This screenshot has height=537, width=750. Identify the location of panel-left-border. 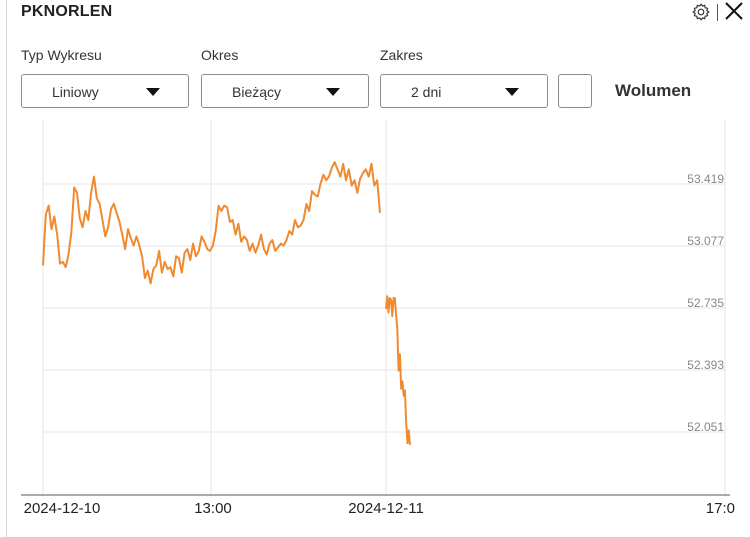
(6, 268).